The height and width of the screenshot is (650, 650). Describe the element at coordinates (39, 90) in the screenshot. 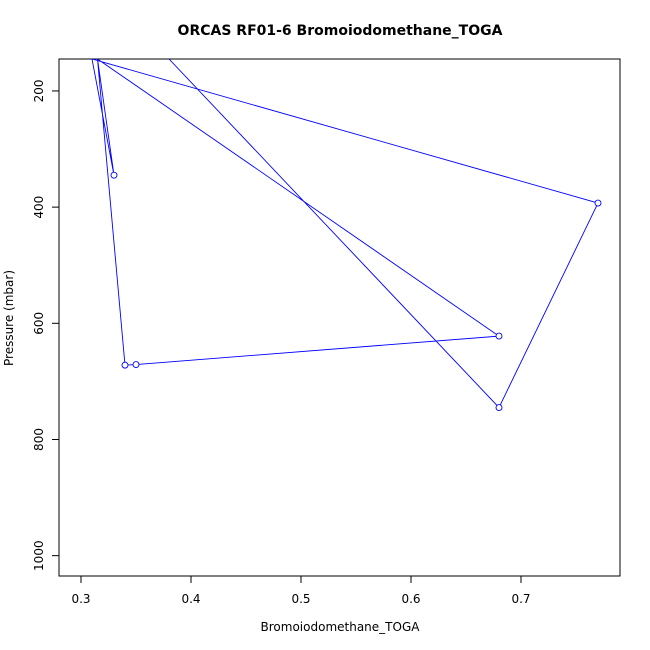

I see `y-tick-label: 200` at that location.